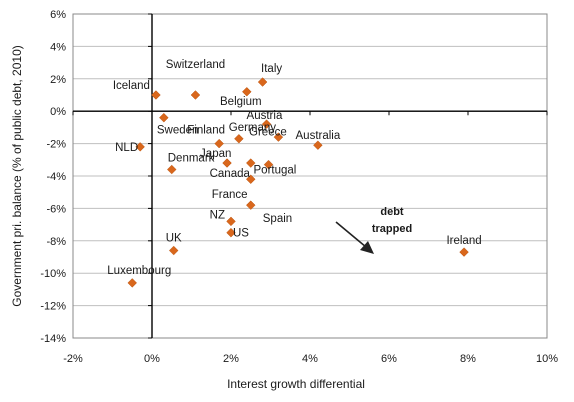 The width and height of the screenshot is (574, 402). What do you see at coordinates (217, 215) in the screenshot?
I see `point-label: NZ` at bounding box center [217, 215].